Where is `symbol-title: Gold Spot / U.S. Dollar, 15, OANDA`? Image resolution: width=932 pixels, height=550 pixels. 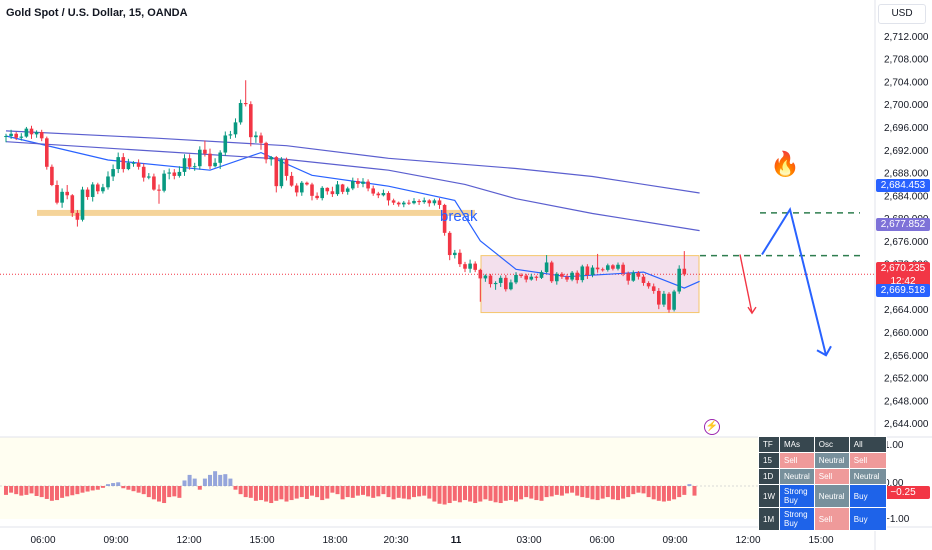
symbol-title: Gold Spot / U.S. Dollar, 15, OANDA is located at coordinates (97, 13).